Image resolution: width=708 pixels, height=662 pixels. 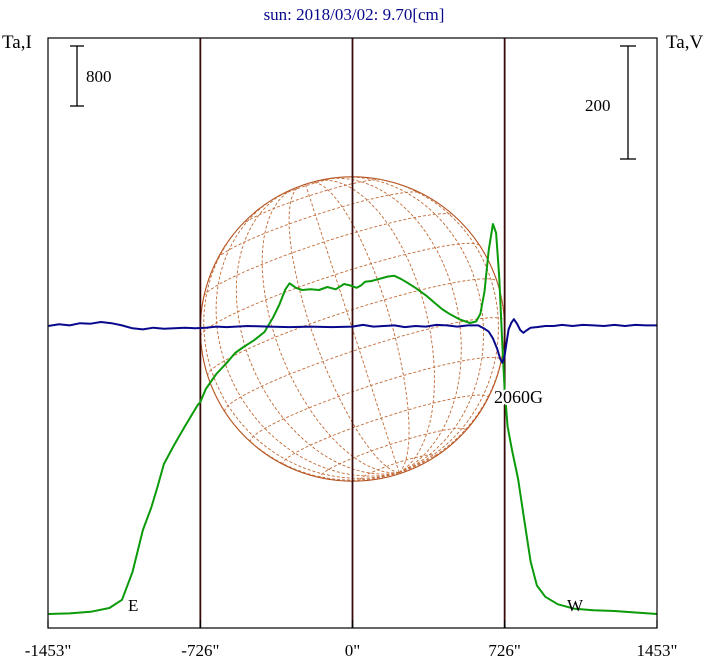 I want to click on x-tick-label: -726", so click(x=200, y=650).